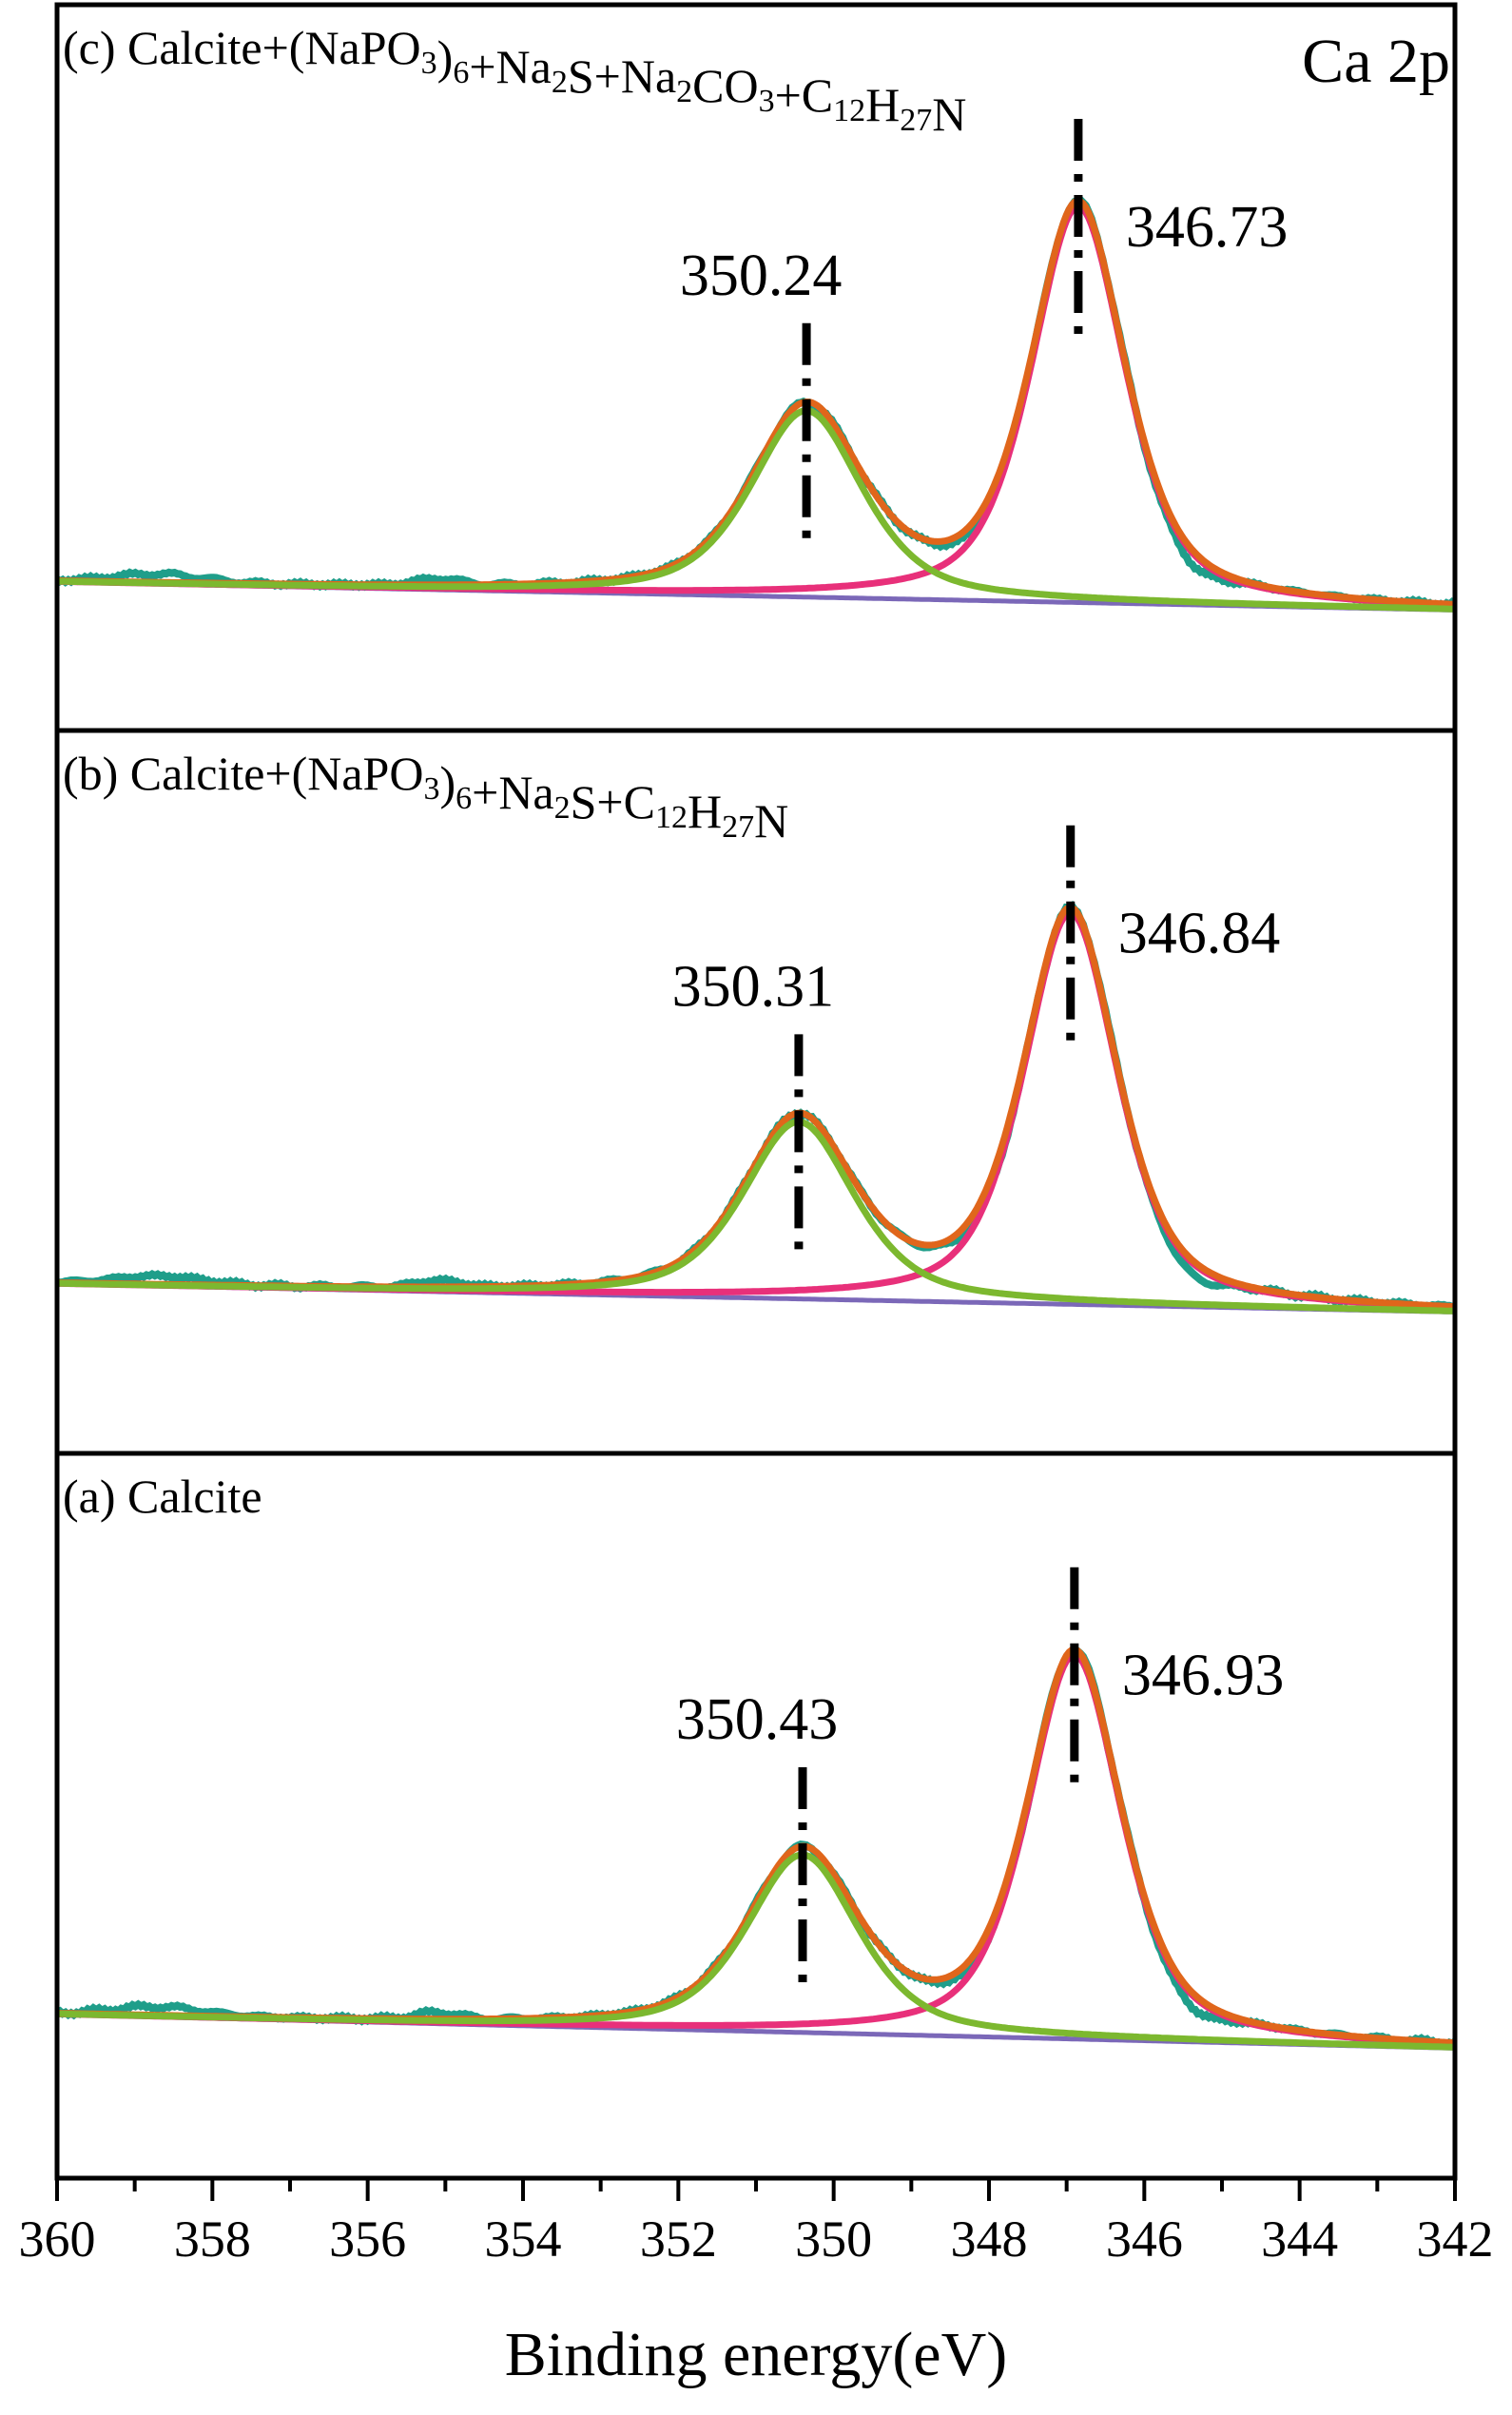 The width and height of the screenshot is (1512, 2415). I want to click on x-tick-label: 350, so click(833, 2239).